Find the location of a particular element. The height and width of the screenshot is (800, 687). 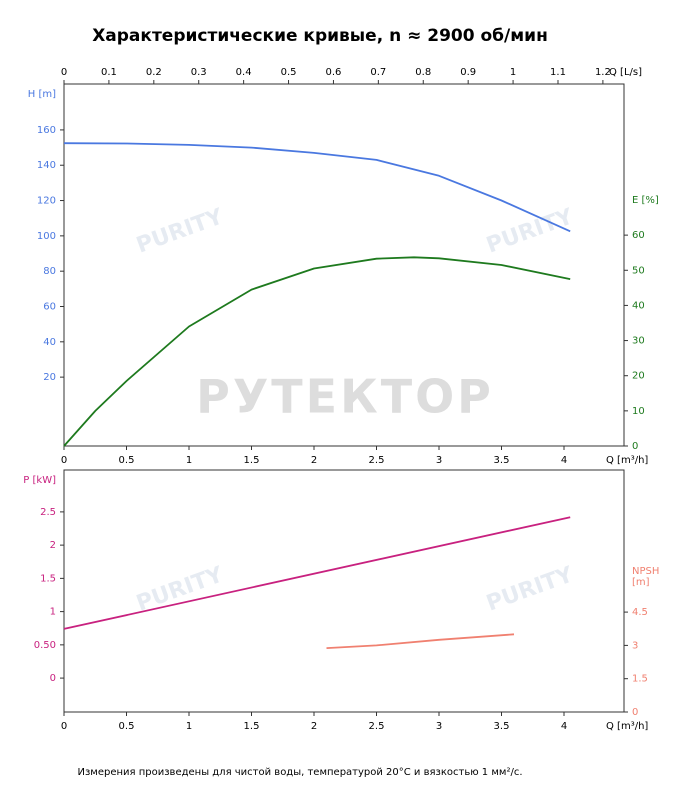

y-tick-label: 1 is located at coordinates (53, 612).